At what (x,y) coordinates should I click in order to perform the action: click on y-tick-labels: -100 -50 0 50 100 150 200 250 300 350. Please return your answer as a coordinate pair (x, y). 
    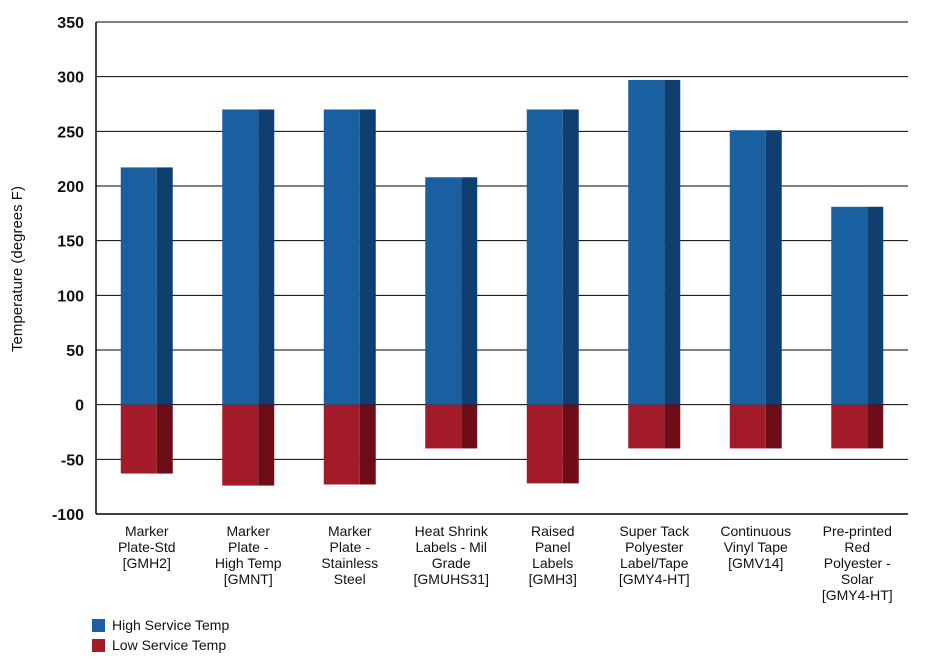
    Looking at the image, I should click on (68, 269).